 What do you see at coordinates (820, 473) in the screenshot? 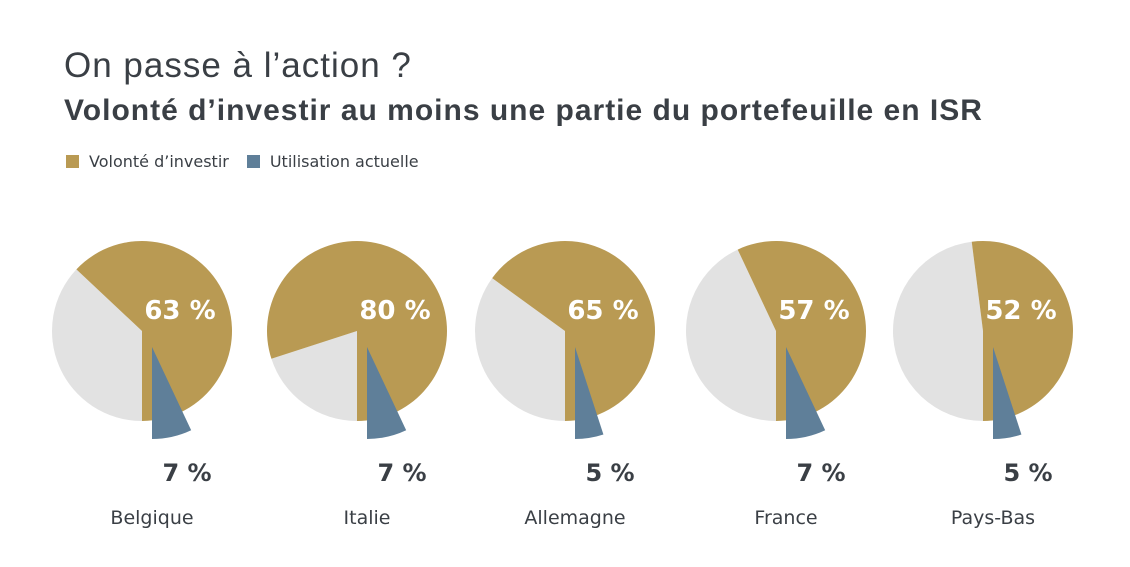
I see `data-label-current-3: 7 %` at bounding box center [820, 473].